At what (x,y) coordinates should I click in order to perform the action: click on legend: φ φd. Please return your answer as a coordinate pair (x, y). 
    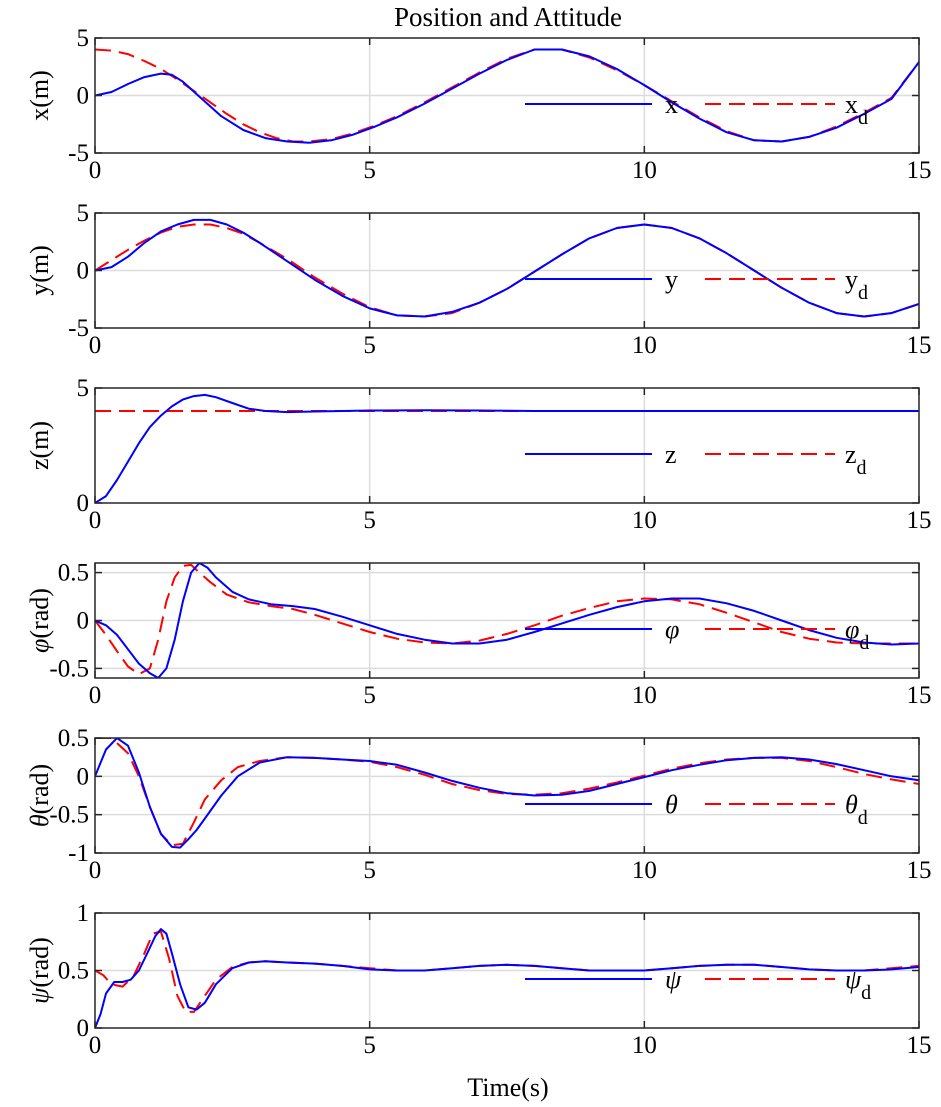
    Looking at the image, I should click on (697, 634).